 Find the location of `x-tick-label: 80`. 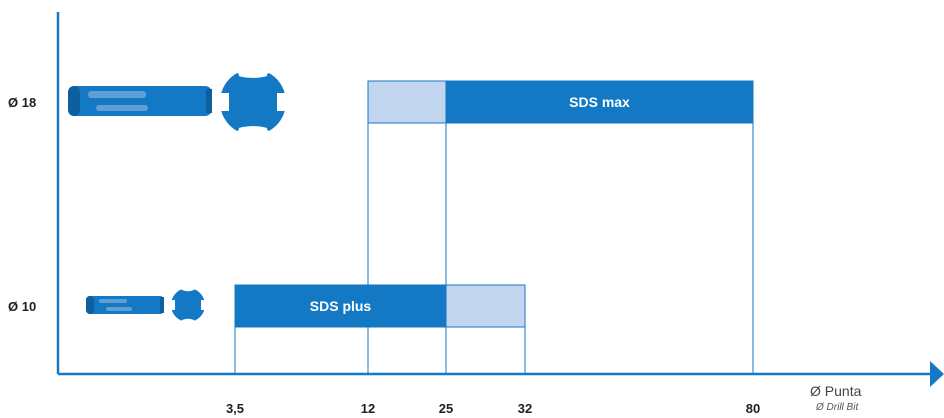

x-tick-label: 80 is located at coordinates (753, 408).